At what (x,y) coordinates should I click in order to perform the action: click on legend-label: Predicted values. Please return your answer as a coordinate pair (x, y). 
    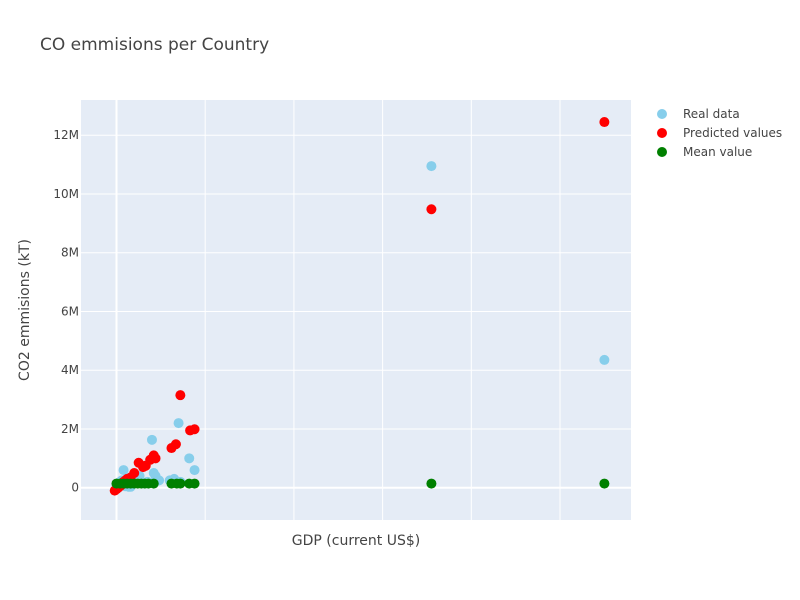
    Looking at the image, I should click on (732, 133).